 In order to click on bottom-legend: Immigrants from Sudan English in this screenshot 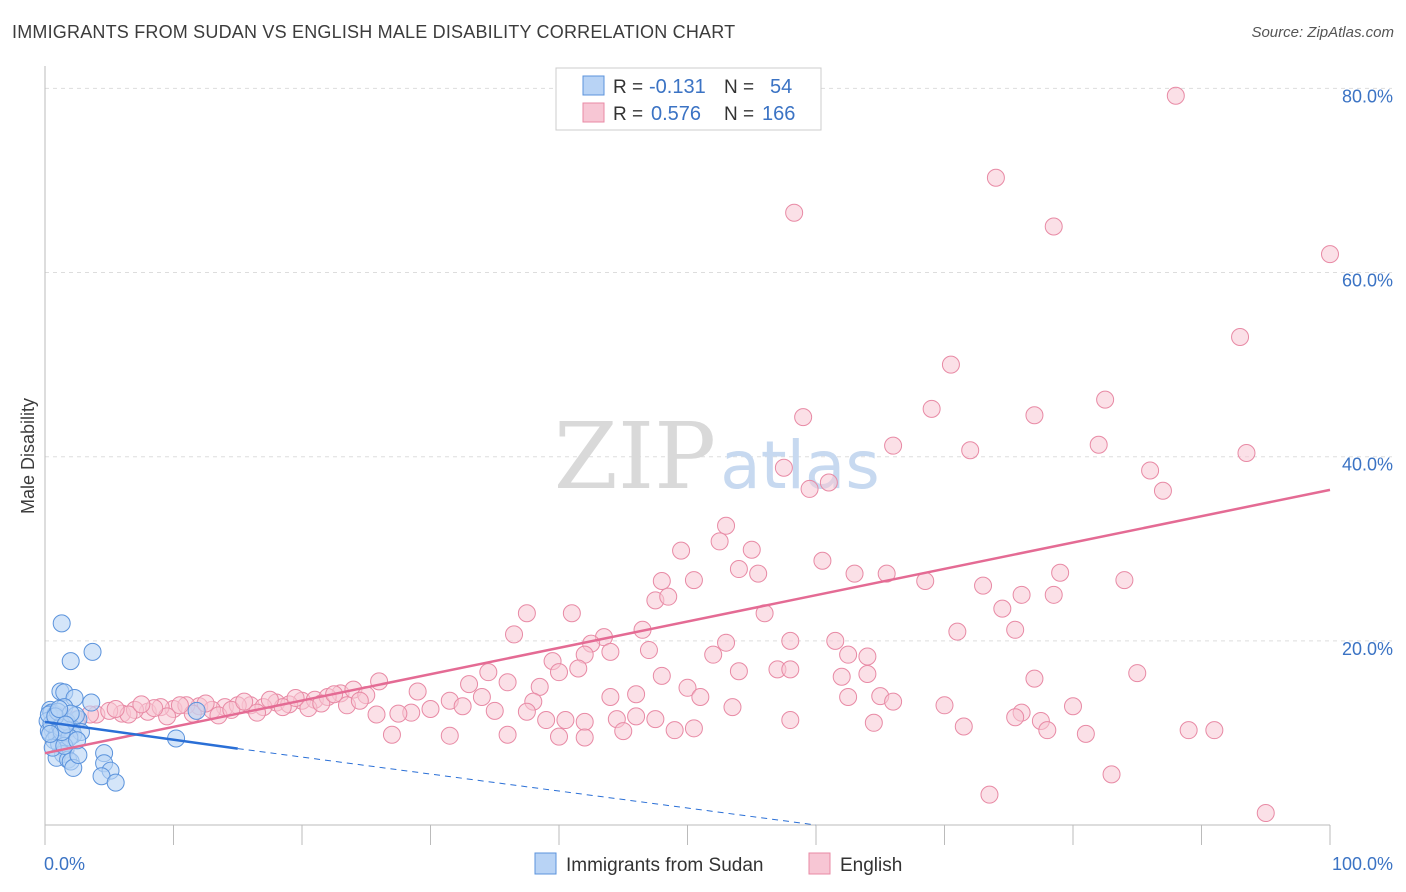, I will do `click(718, 864)`.